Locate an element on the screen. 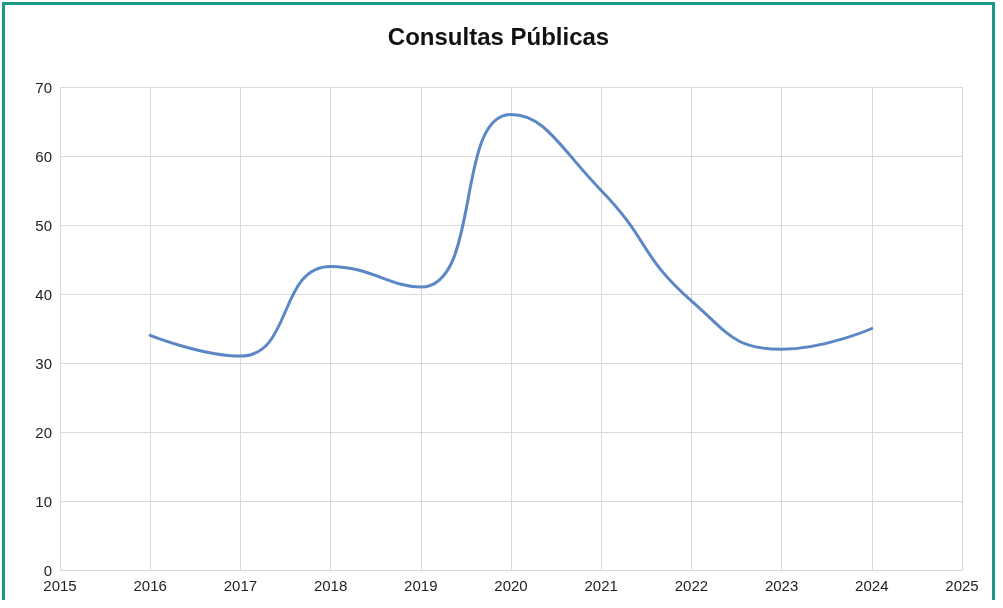  x-tick-label: 2021 is located at coordinates (601, 585).